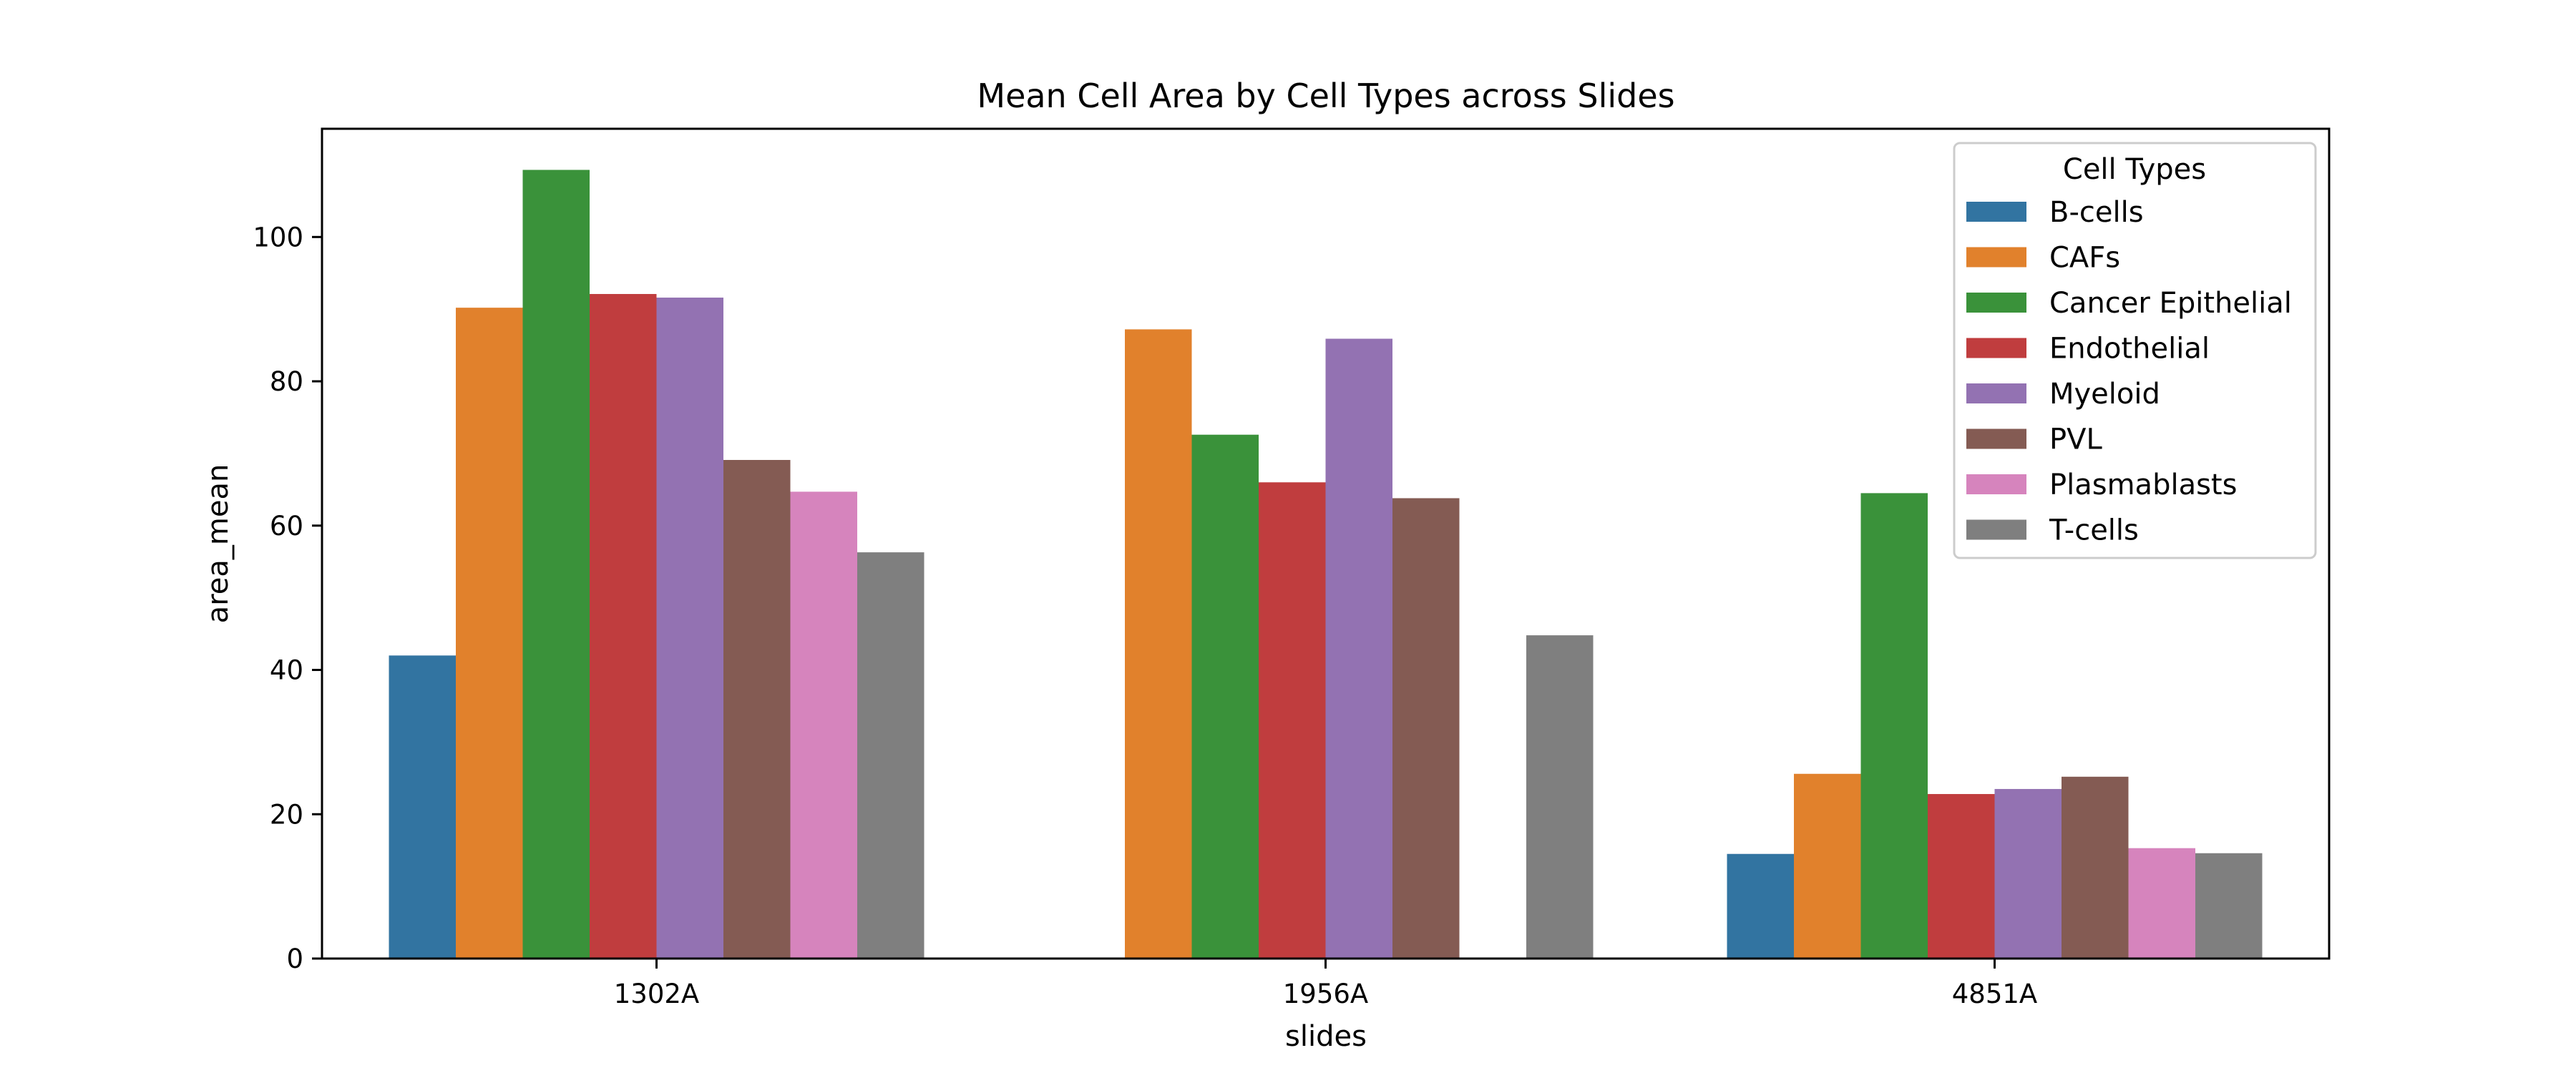 This screenshot has width=2576, height=1073. What do you see at coordinates (2028, 873) in the screenshot?
I see `bar-myeloid-4851a` at bounding box center [2028, 873].